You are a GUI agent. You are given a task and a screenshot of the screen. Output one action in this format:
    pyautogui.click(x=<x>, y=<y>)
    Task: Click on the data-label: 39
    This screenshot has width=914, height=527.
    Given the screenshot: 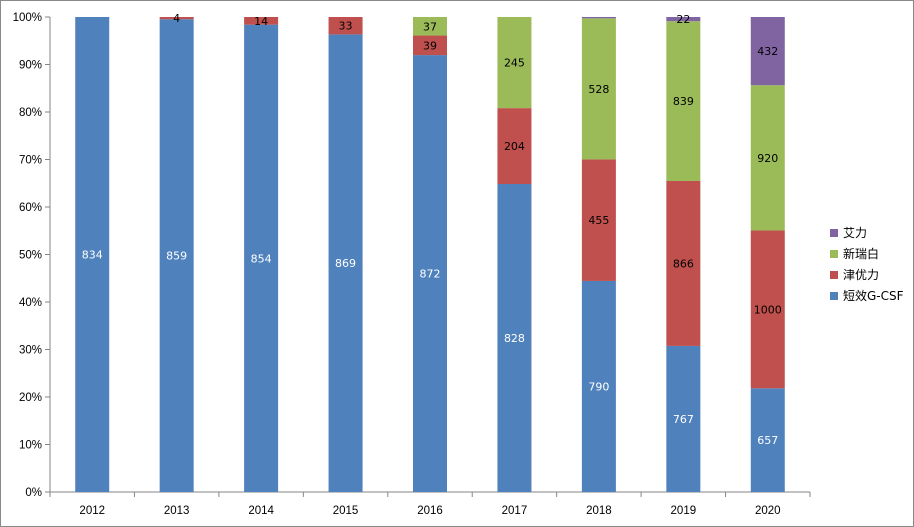 What is the action you would take?
    pyautogui.click(x=430, y=45)
    